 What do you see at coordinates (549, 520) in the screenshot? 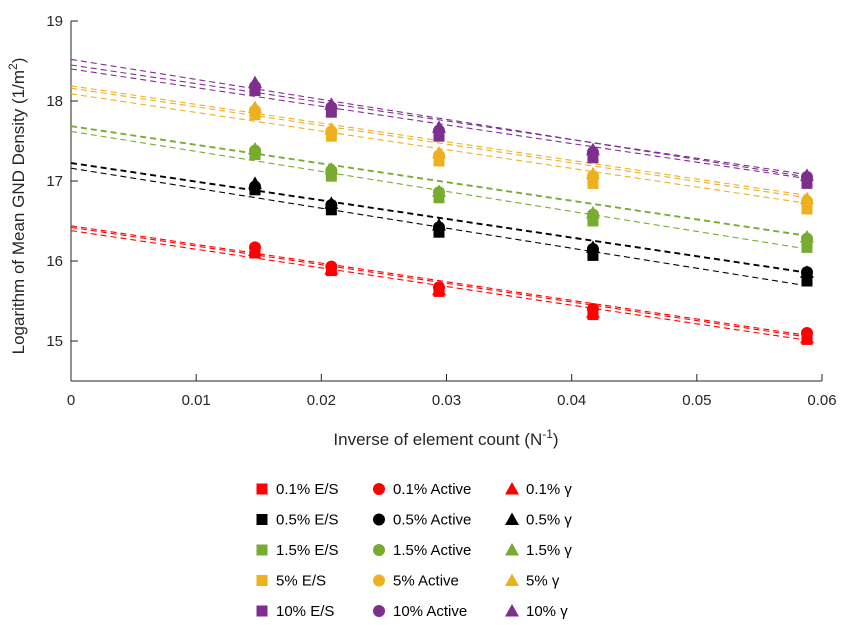
I see `legend-entry-label: 0.5% γ` at bounding box center [549, 520].